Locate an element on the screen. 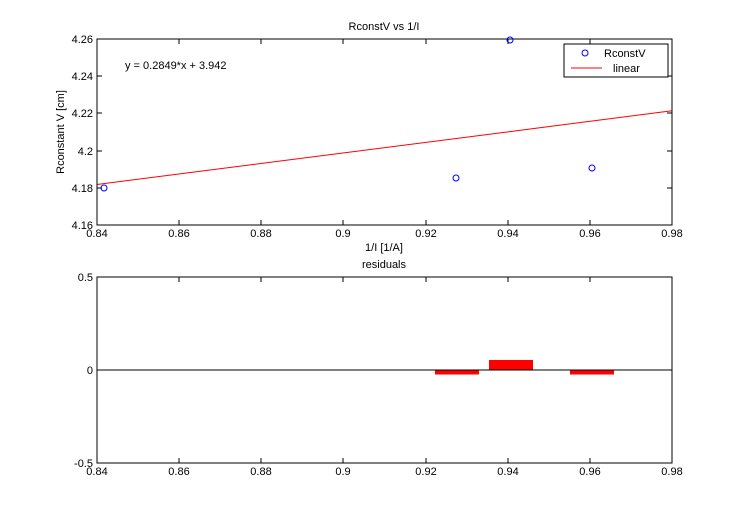 Image resolution: width=743 pixels, height=520 pixels. linear-fit-line is located at coordinates (384, 147).